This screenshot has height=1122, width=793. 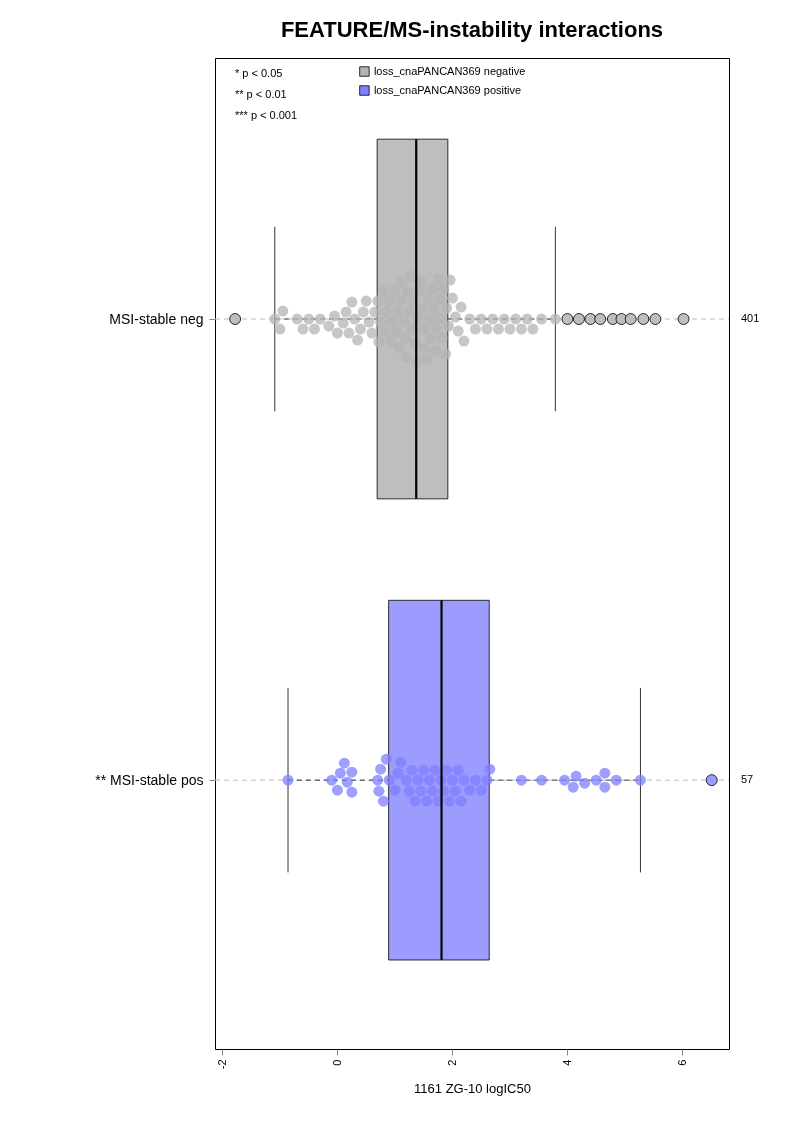 I want to click on y-tick-label: ** MSI-stable pos, so click(x=149, y=779).